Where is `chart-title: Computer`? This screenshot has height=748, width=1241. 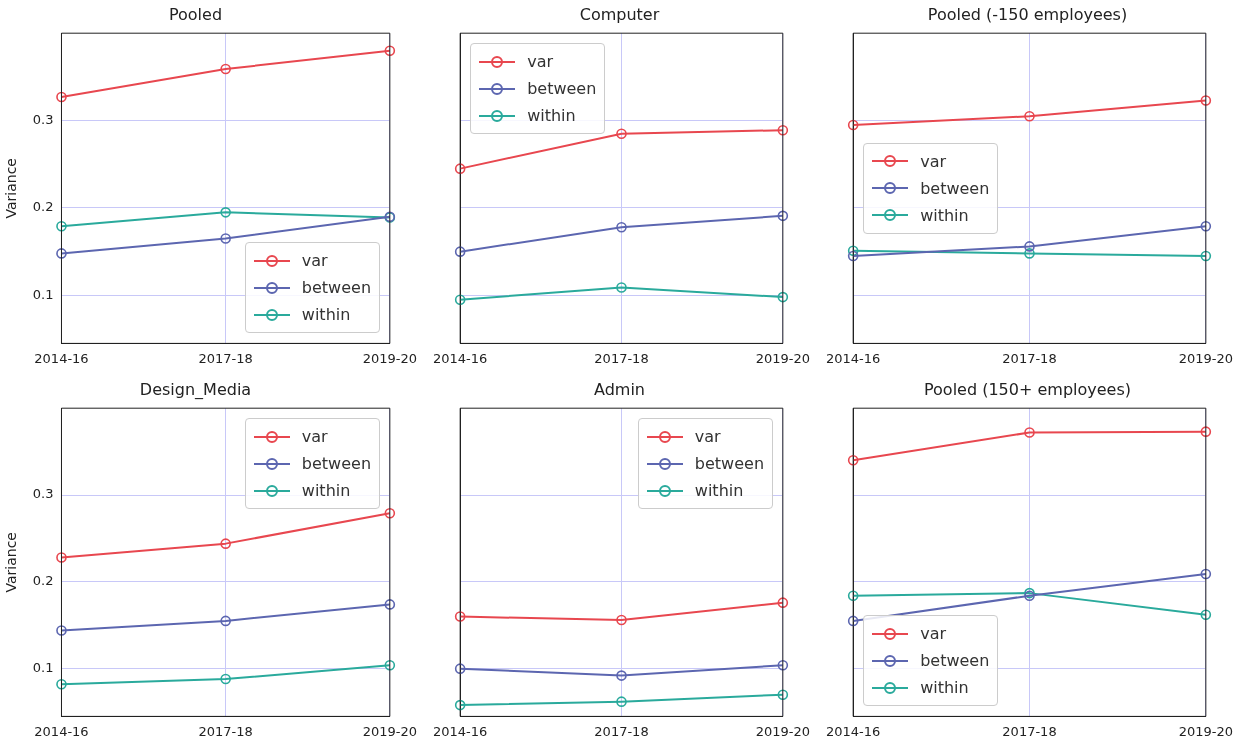
chart-title: Computer is located at coordinates (619, 14).